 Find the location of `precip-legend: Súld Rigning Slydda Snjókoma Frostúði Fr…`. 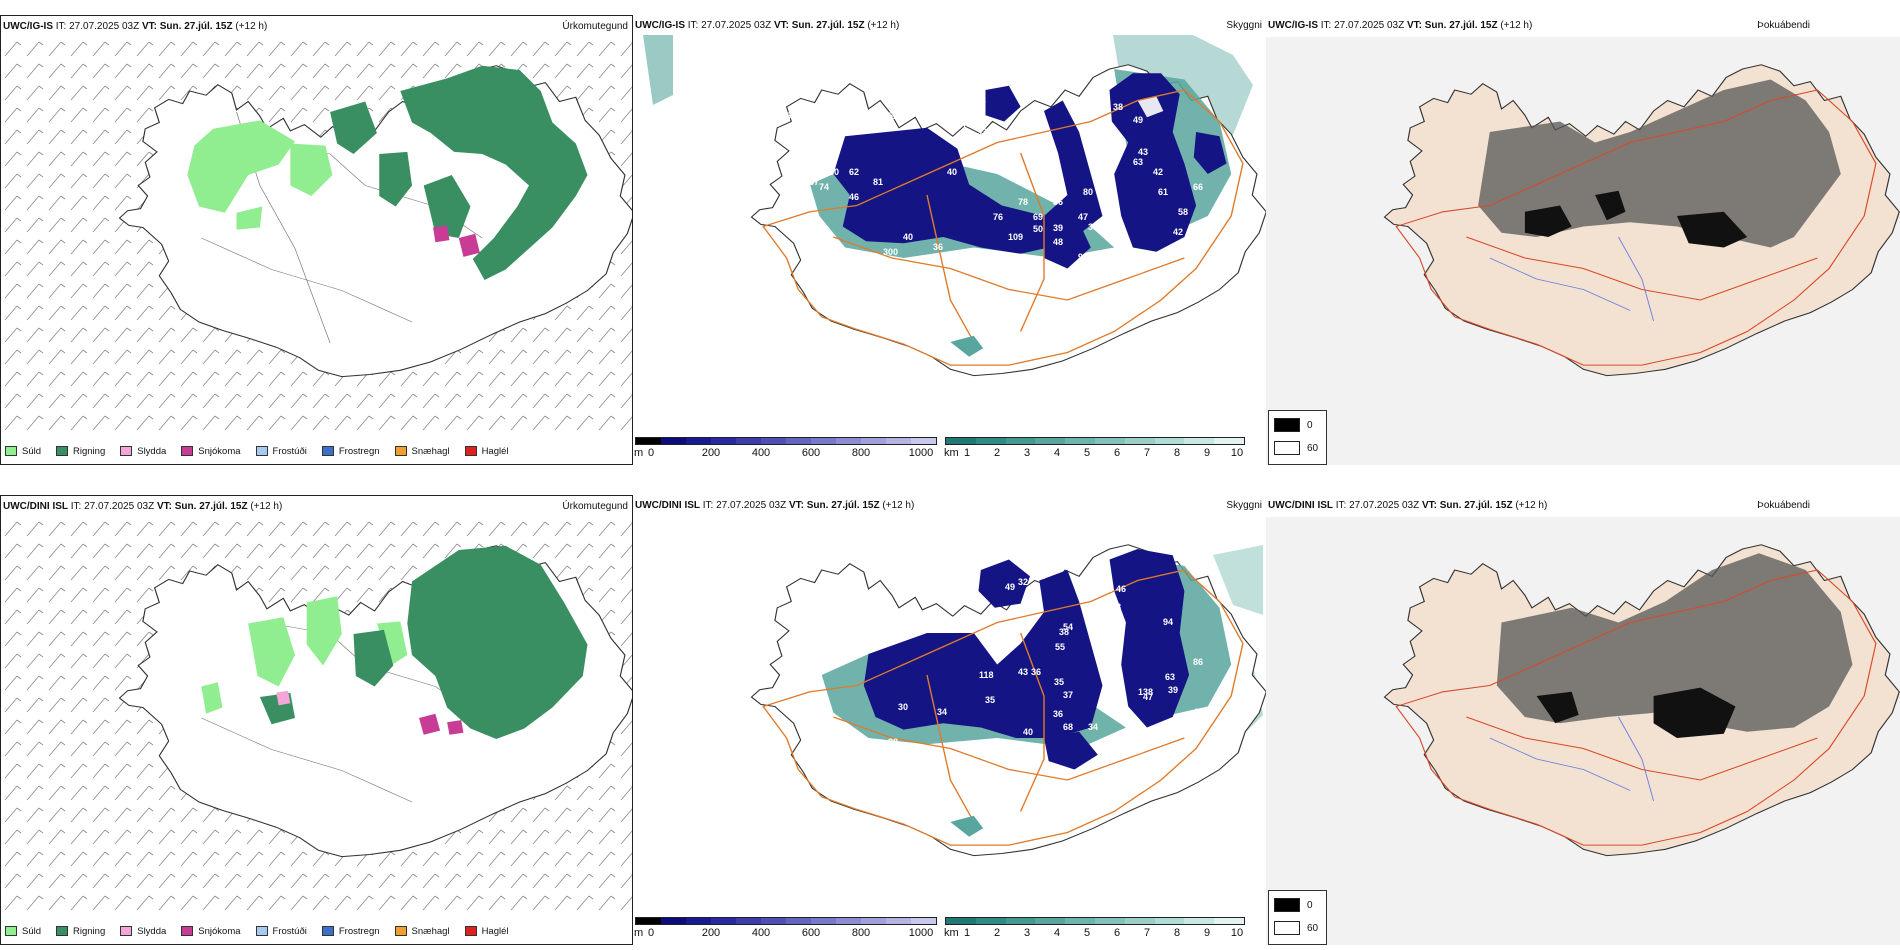

precip-legend: Súld Rigning Slydda Snjókoma Frostúði Fr… is located at coordinates (264, 451).